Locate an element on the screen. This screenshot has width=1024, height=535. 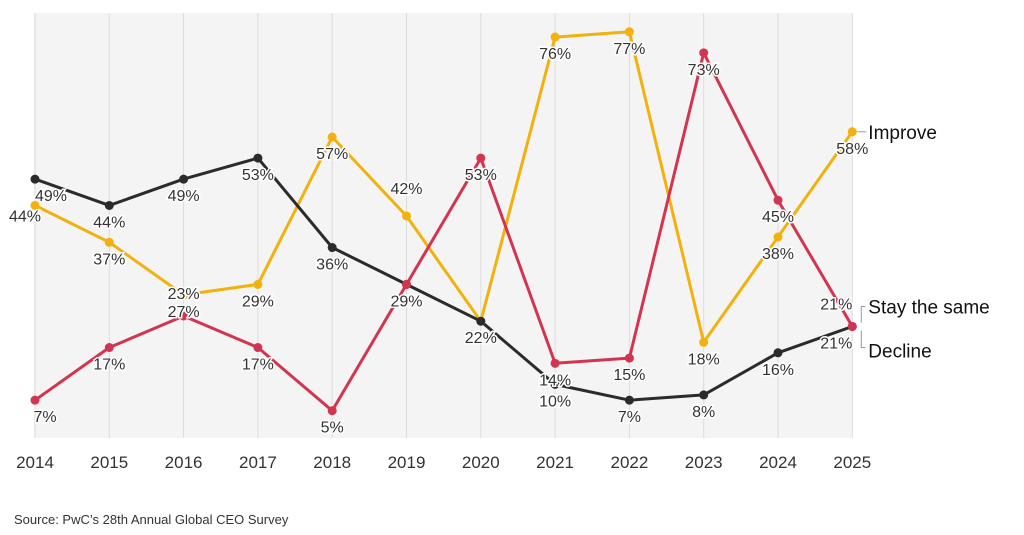
data-label-decline: 73% is located at coordinates (704, 70).